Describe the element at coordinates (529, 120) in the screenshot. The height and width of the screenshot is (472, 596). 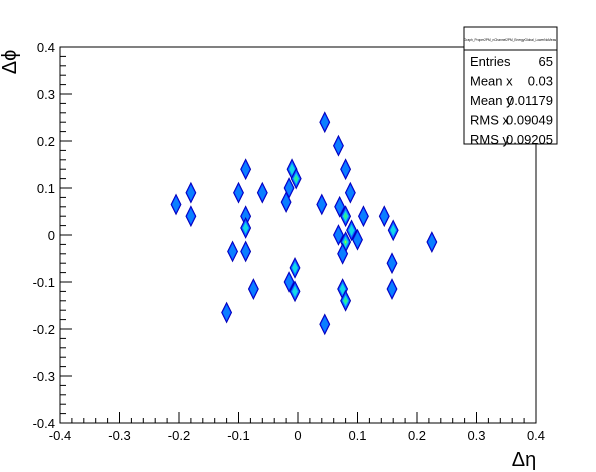
I see `stats-row-value: 0.09049` at that location.